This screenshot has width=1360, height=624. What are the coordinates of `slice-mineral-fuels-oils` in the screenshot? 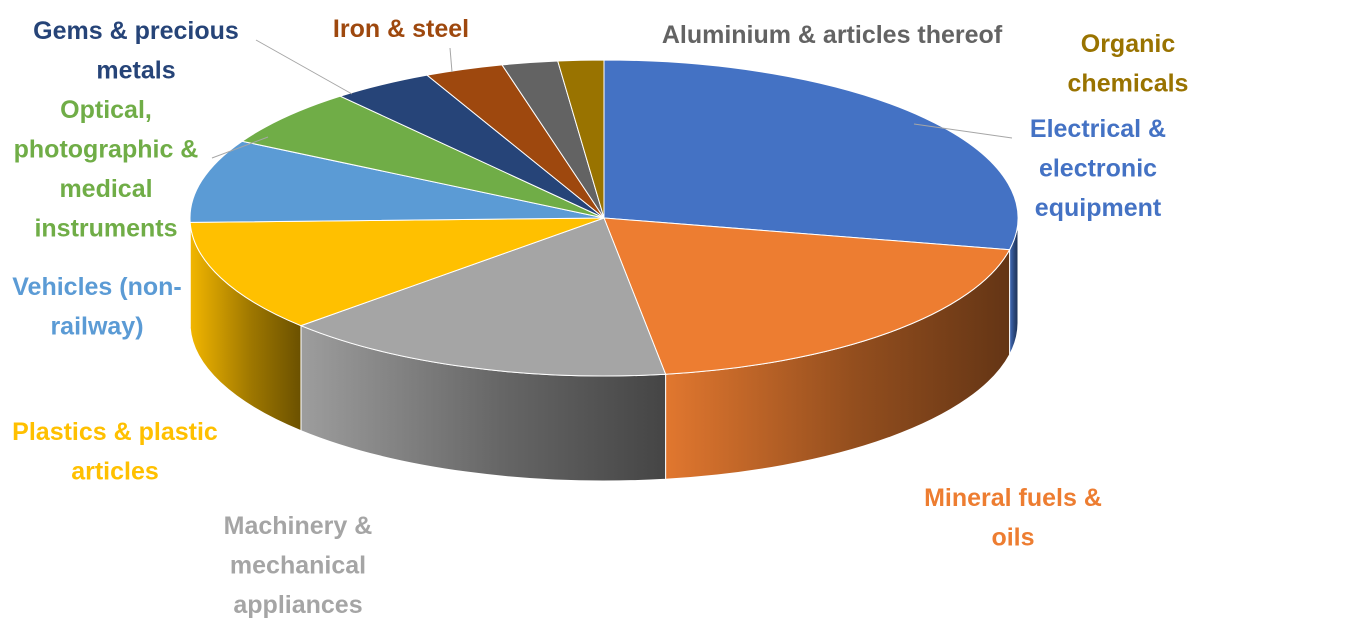 It's located at (807, 296).